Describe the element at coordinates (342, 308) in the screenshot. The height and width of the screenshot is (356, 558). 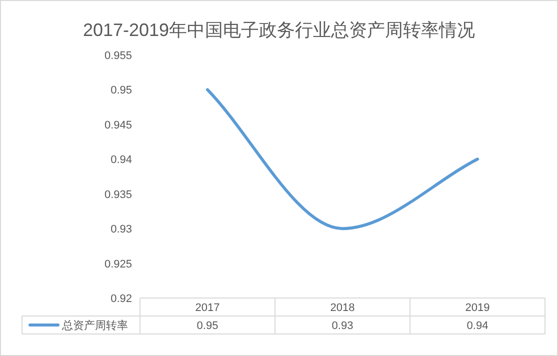
I see `x-tick-label: 2018` at that location.